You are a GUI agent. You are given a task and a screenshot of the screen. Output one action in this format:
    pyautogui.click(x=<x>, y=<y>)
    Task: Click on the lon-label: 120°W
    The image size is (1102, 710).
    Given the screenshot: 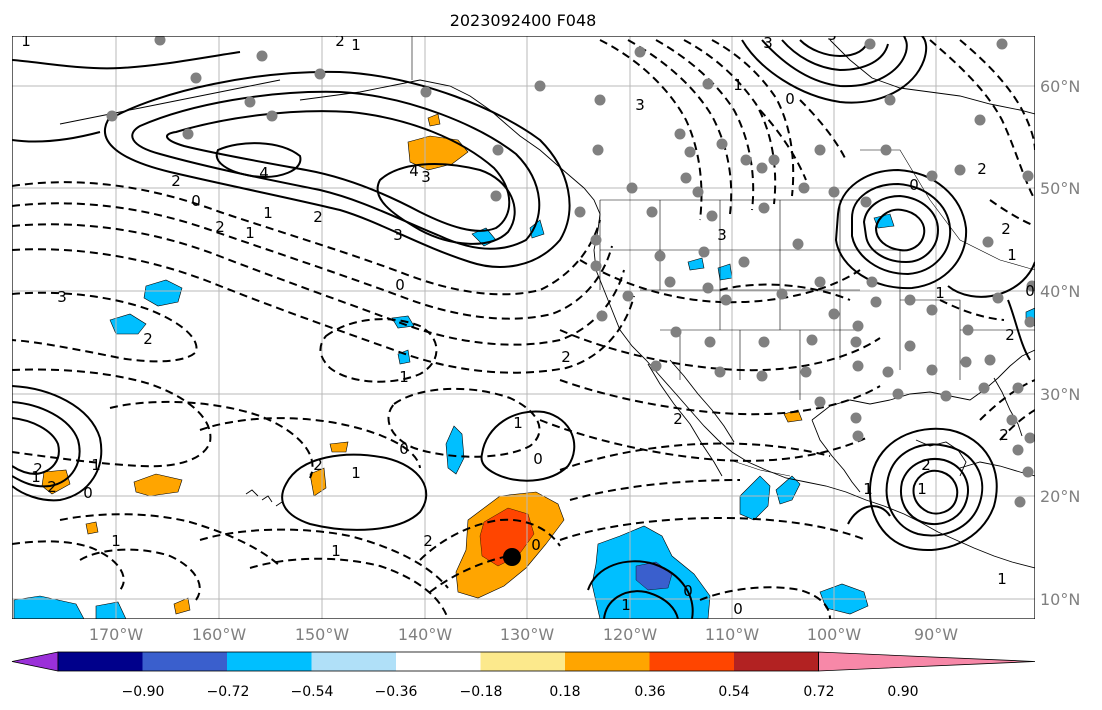 What is the action you would take?
    pyautogui.click(x=630, y=634)
    